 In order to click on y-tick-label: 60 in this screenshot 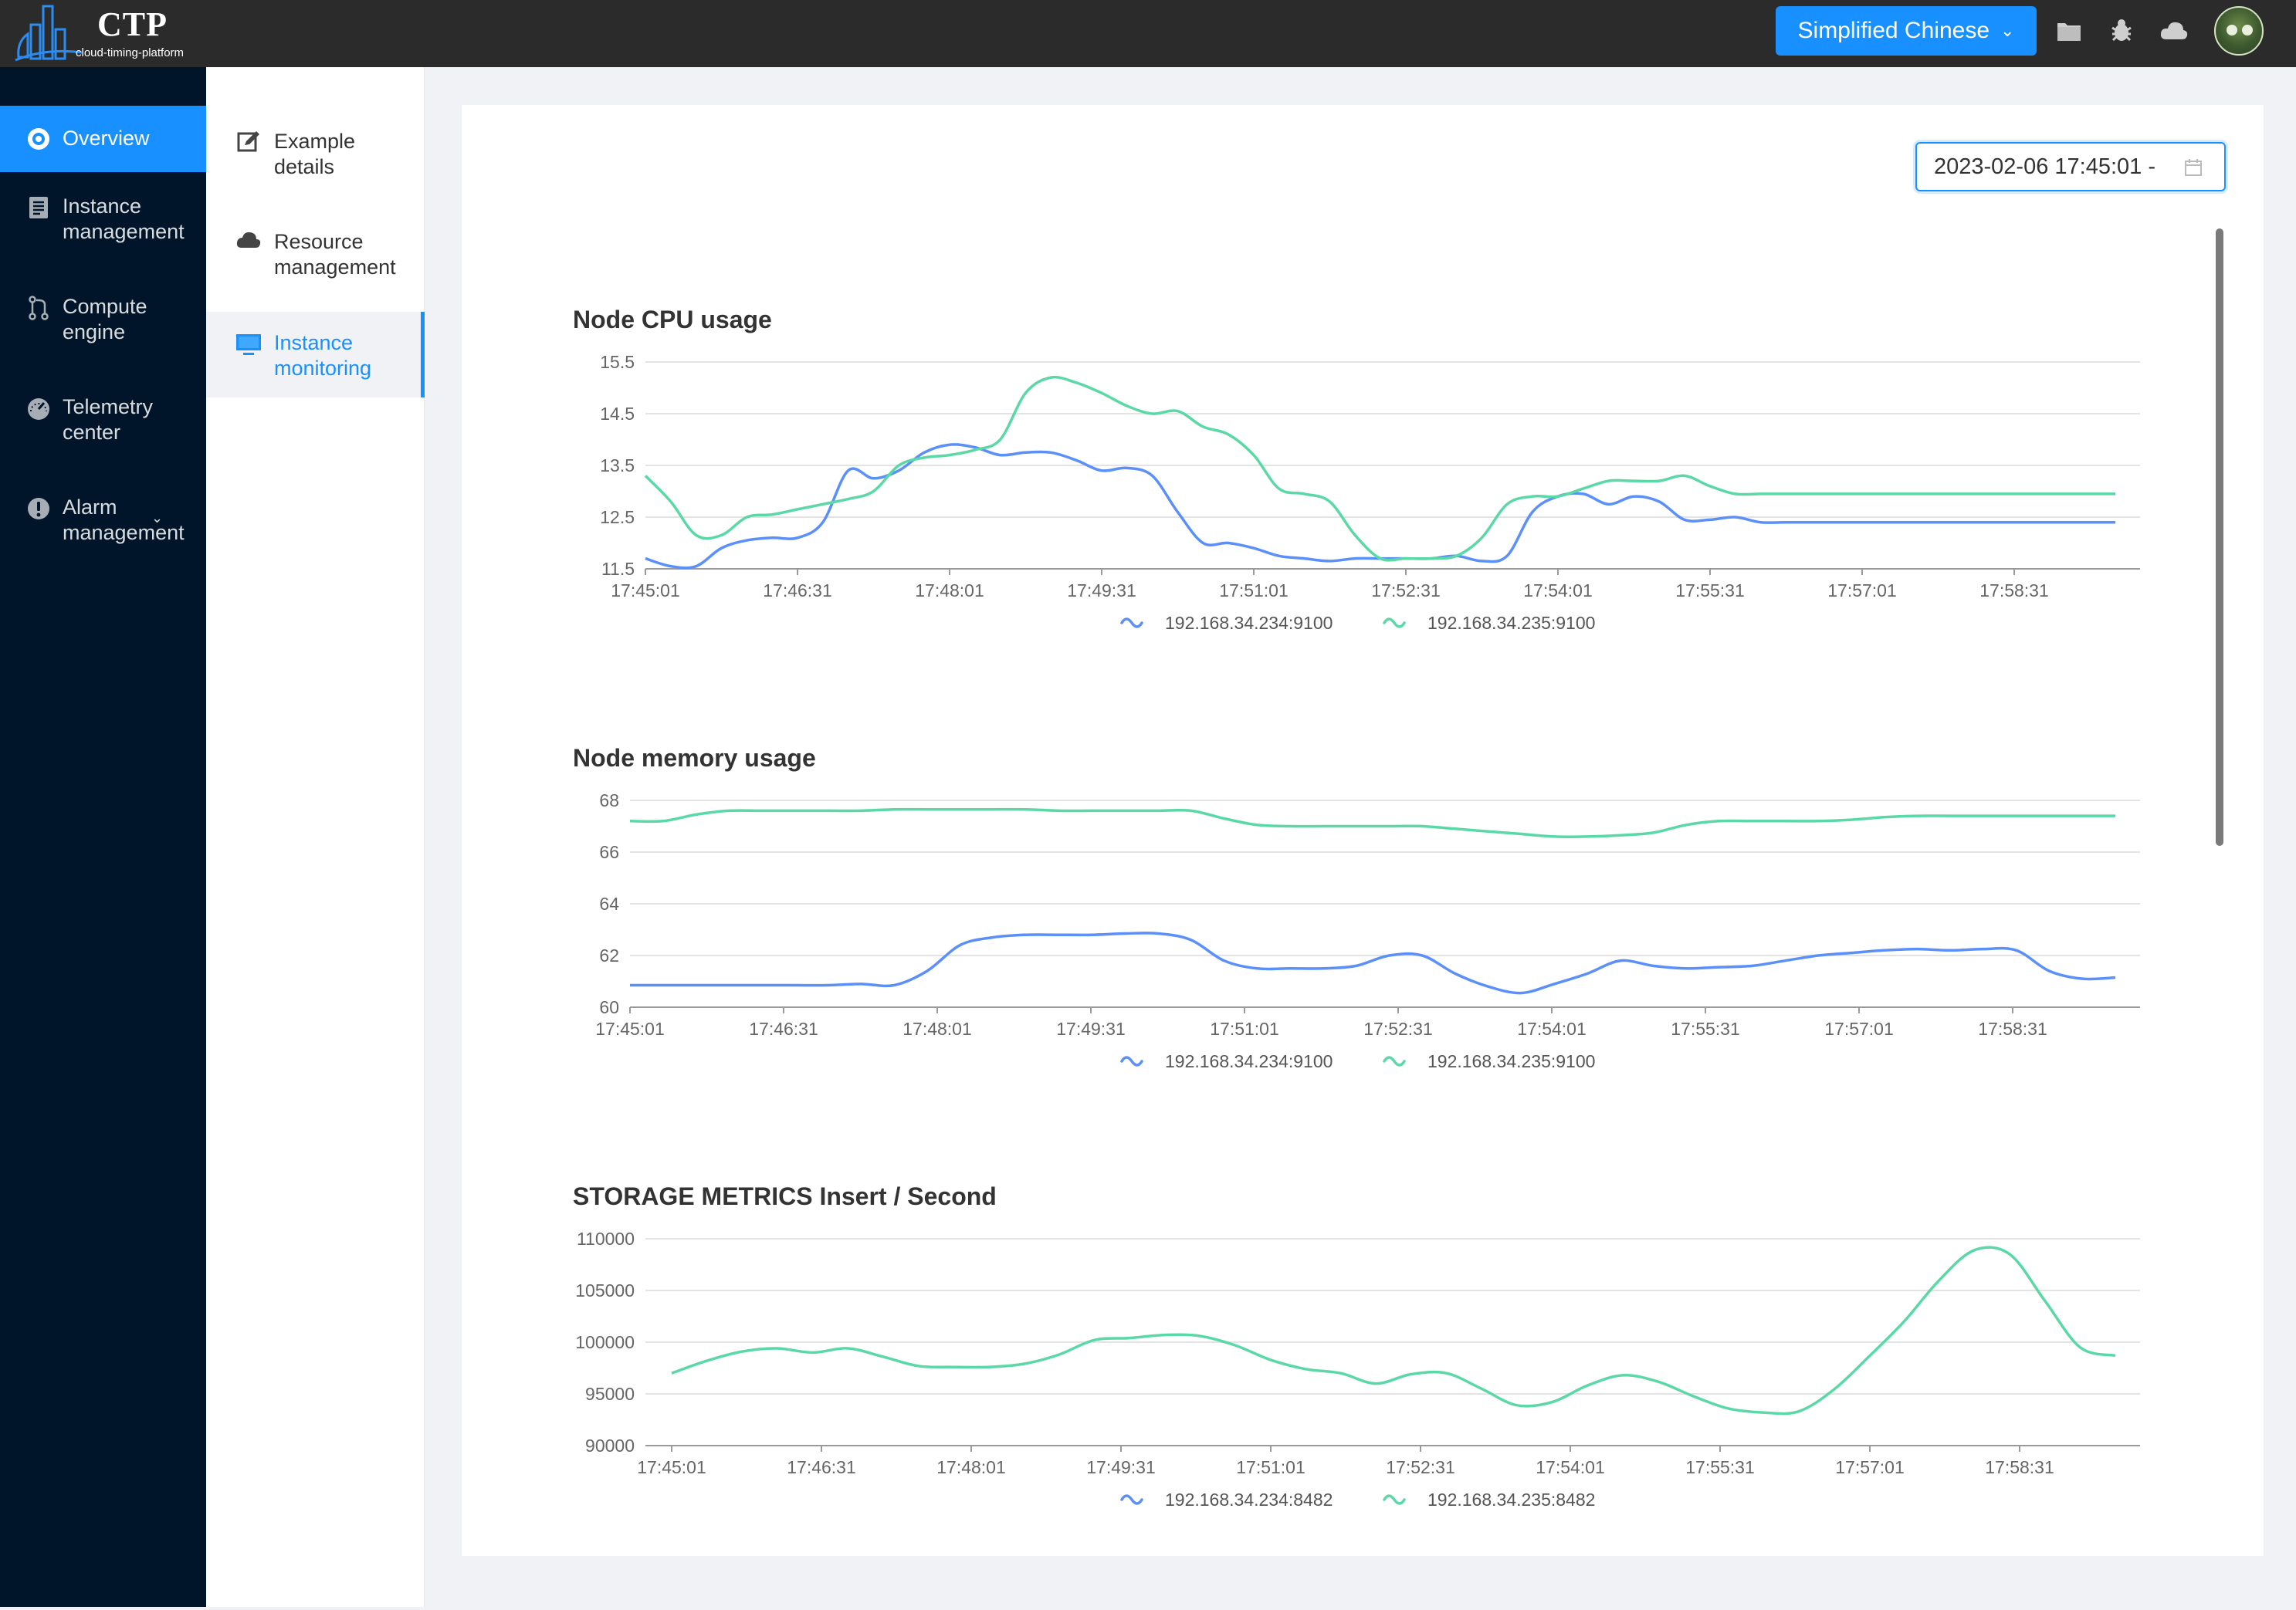, I will do `click(609, 1007)`.